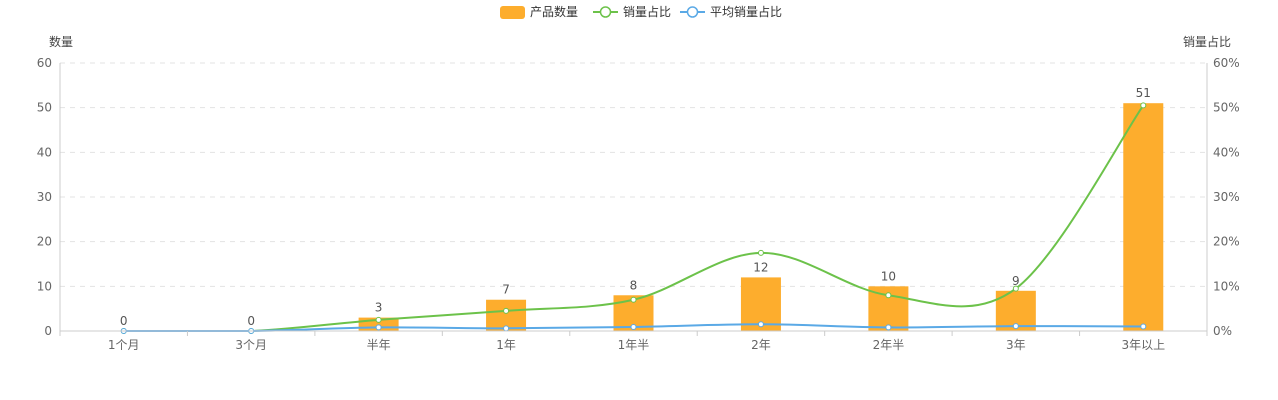 This screenshot has width=1278, height=400. What do you see at coordinates (1226, 242) in the screenshot?
I see `y-right-tick-label: 20%` at bounding box center [1226, 242].